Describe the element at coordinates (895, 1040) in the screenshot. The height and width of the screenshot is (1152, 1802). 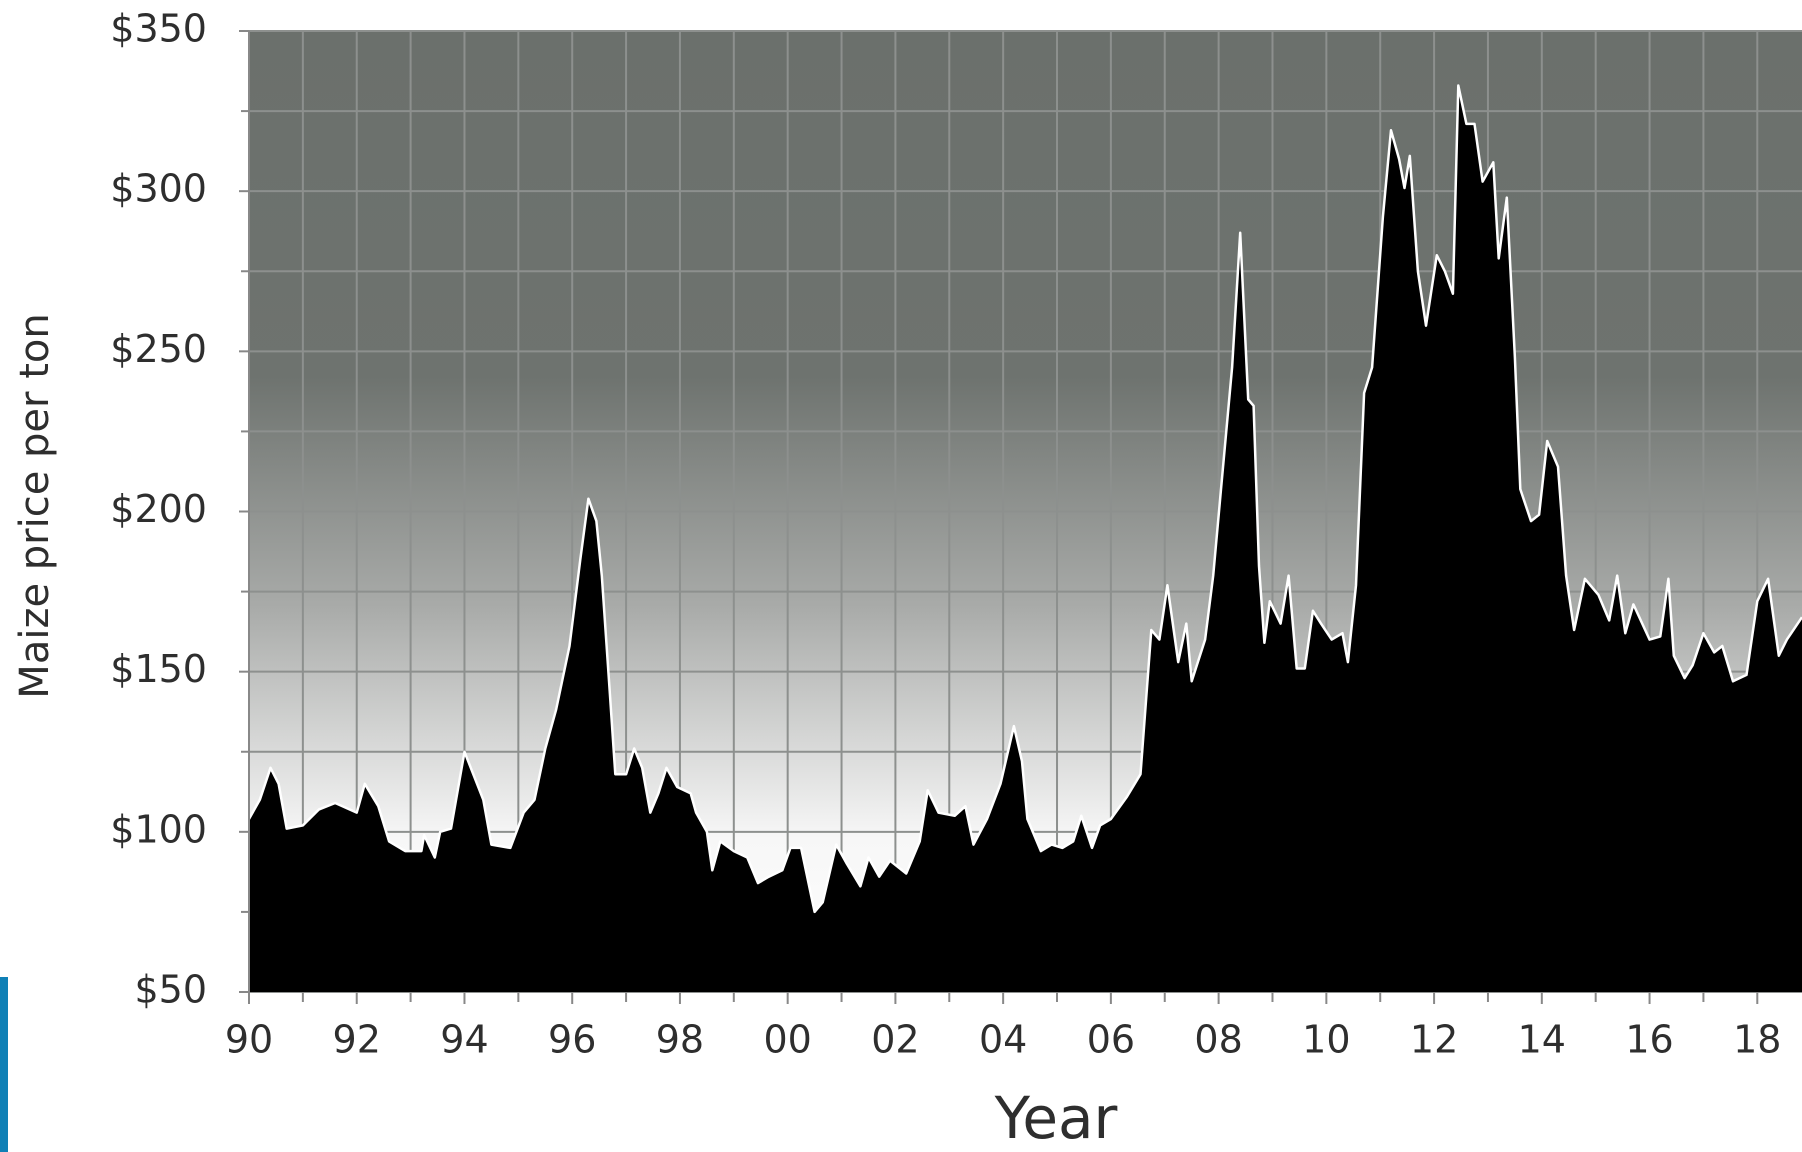
I see `x-tick-label: 02` at that location.